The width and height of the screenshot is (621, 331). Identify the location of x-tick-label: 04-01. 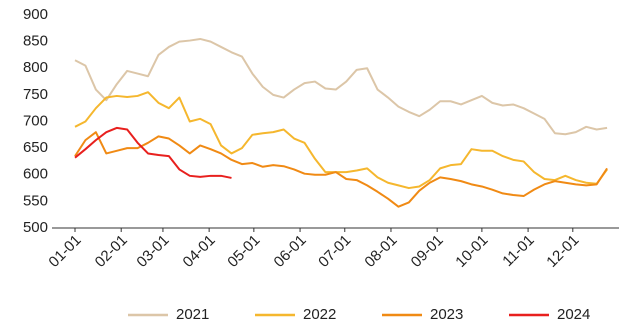
(199, 251).